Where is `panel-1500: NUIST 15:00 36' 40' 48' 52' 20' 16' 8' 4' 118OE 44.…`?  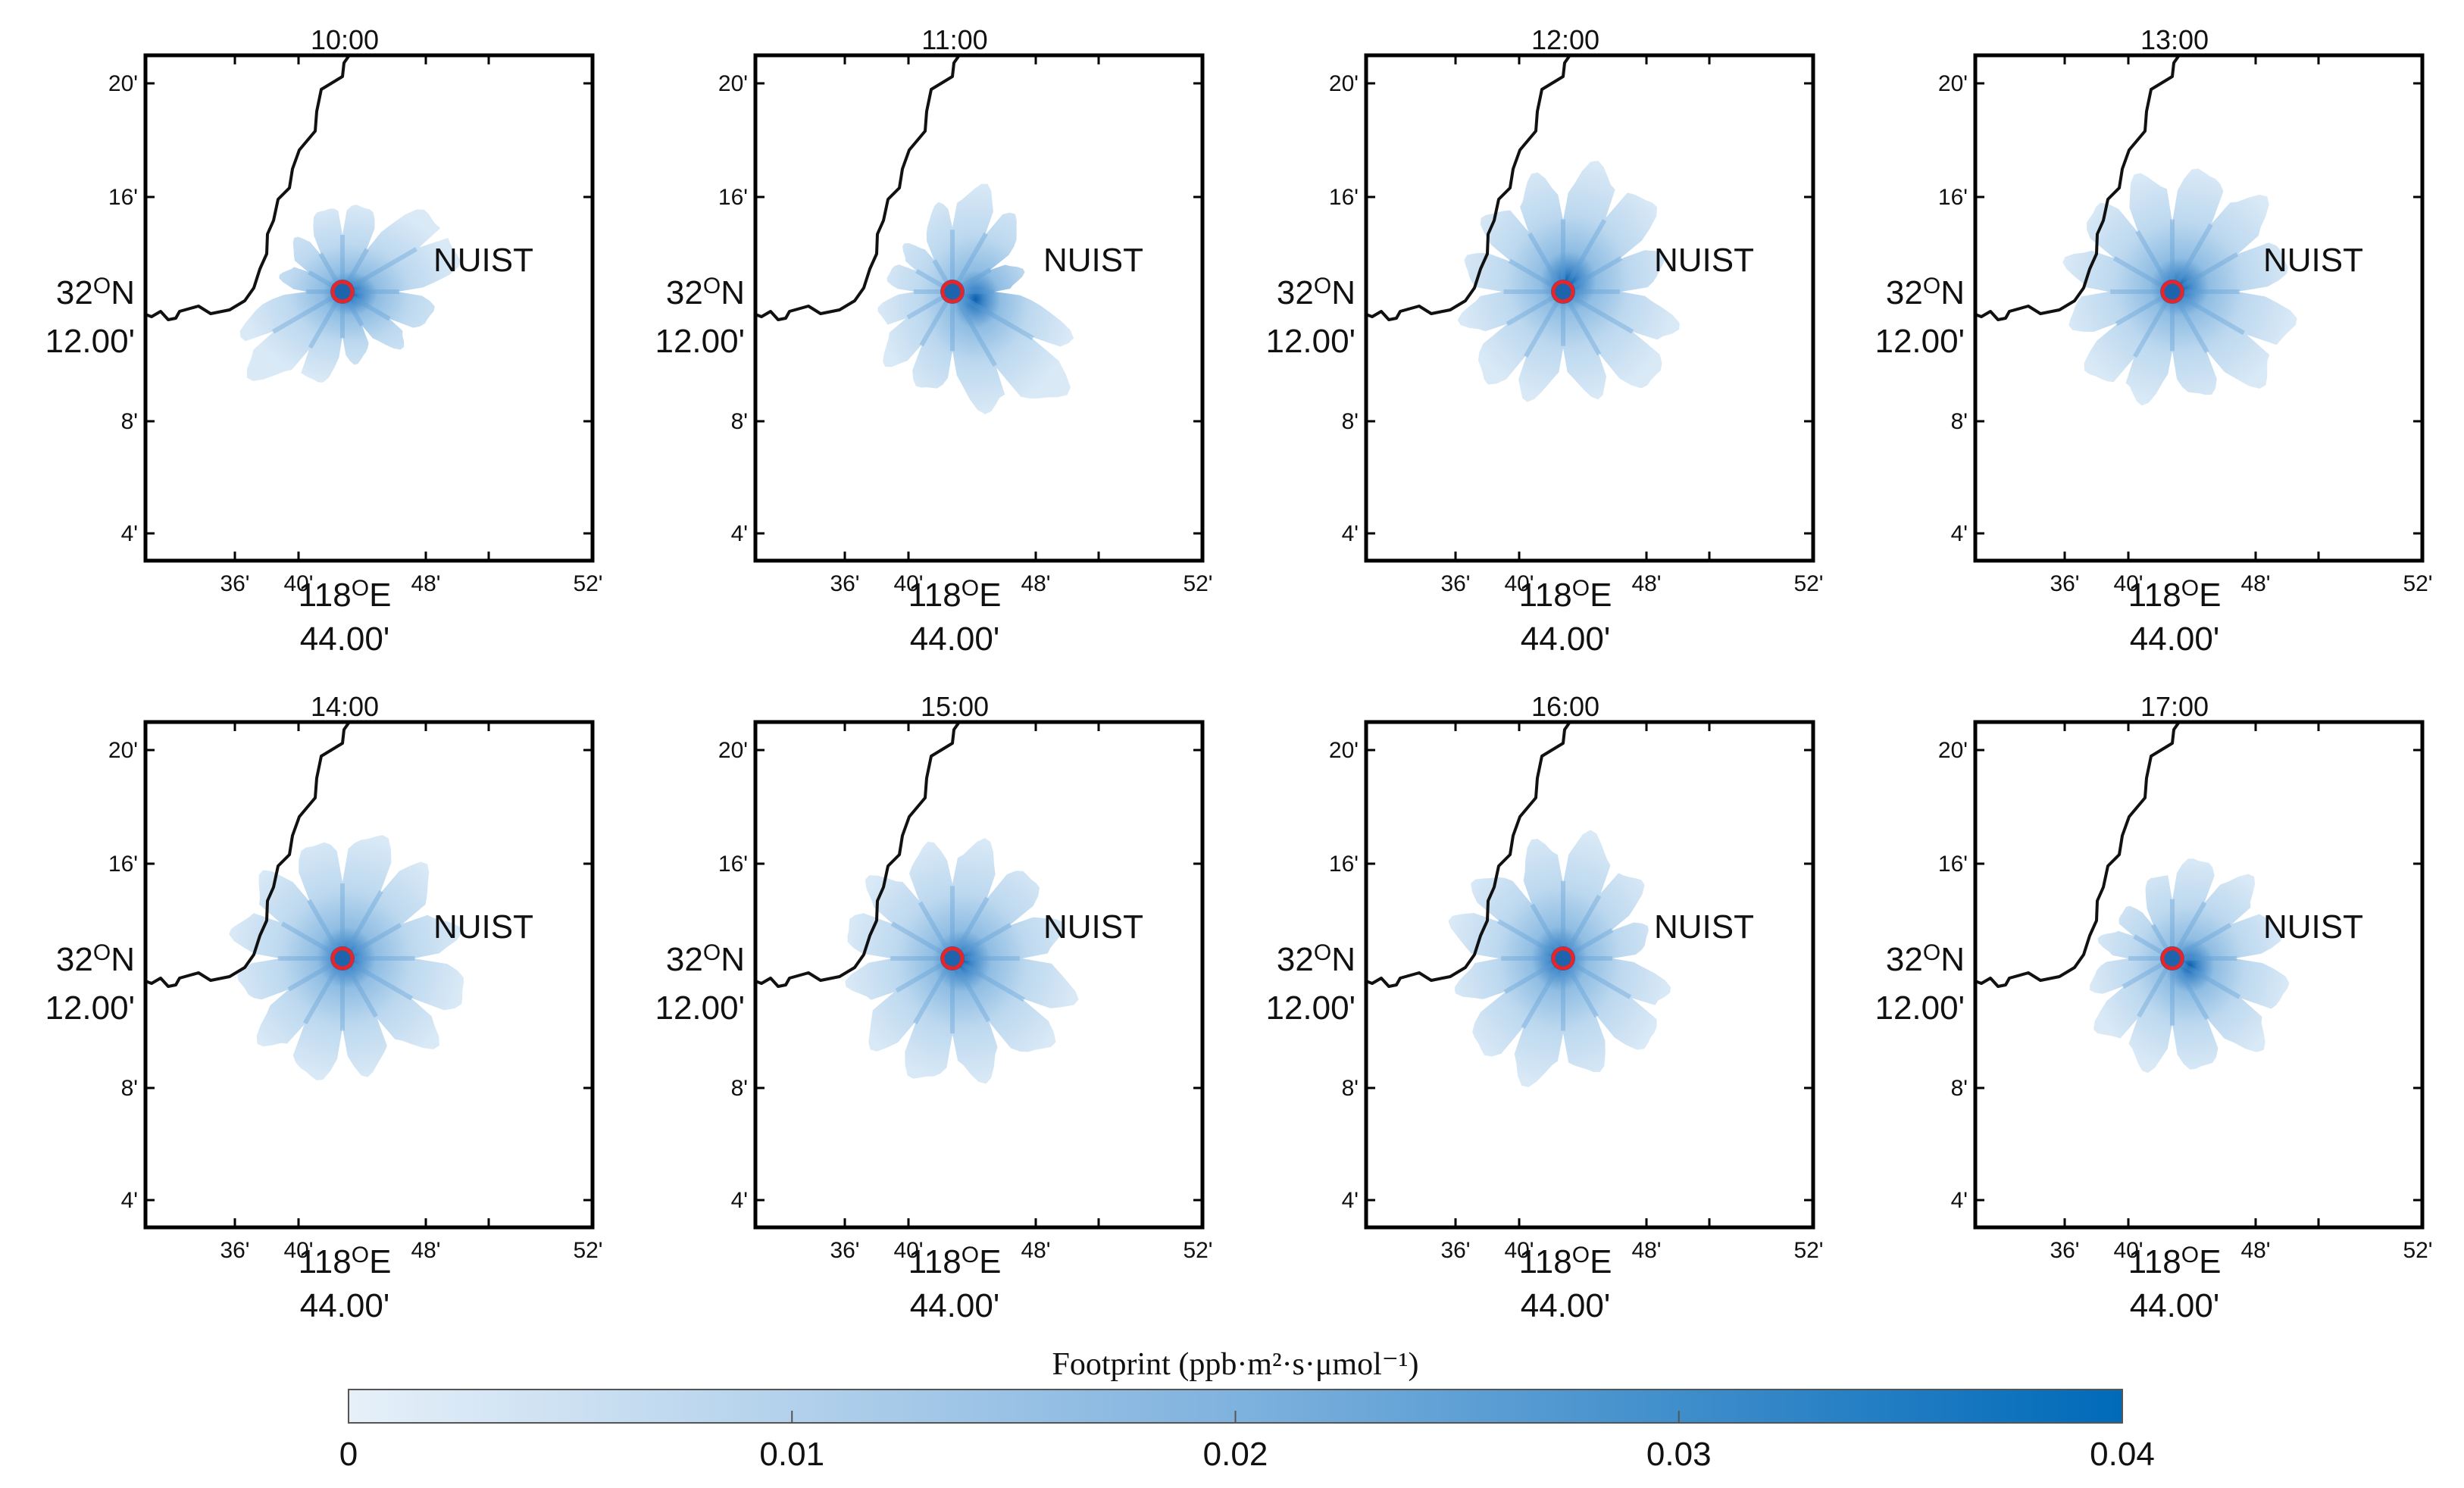
panel-1500: NUIST 15:00 36' 40' 48' 52' 20' 16' 8' 4' 118OE 44.… is located at coordinates (933, 1007).